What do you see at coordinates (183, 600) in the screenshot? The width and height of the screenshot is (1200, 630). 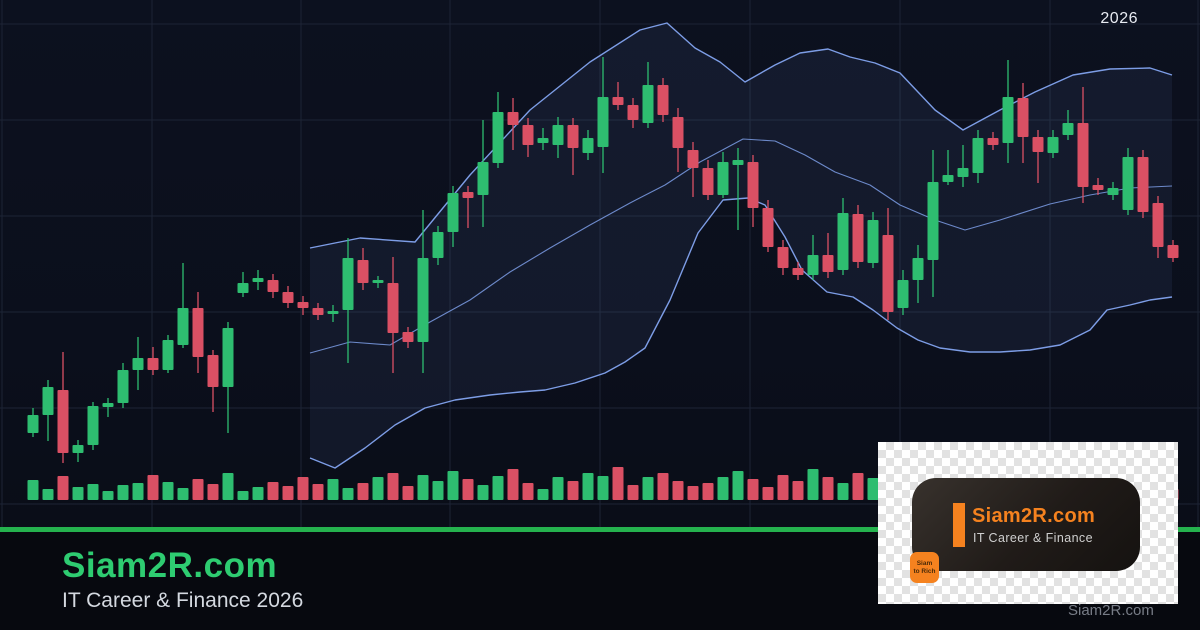 I see `footer-tagline-text: IT Career & Finance 2026` at bounding box center [183, 600].